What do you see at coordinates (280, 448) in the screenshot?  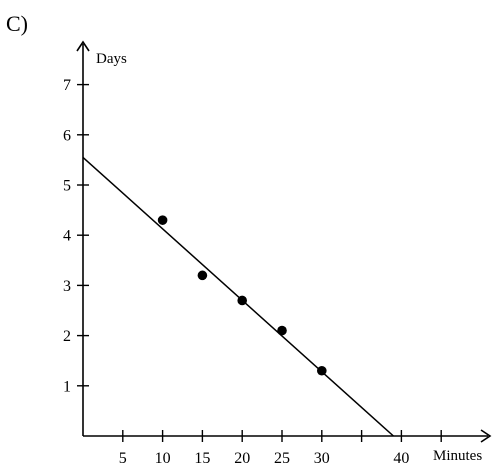 I see `x-axis-ticks: 5 10 15 20 25 30 40` at bounding box center [280, 448].